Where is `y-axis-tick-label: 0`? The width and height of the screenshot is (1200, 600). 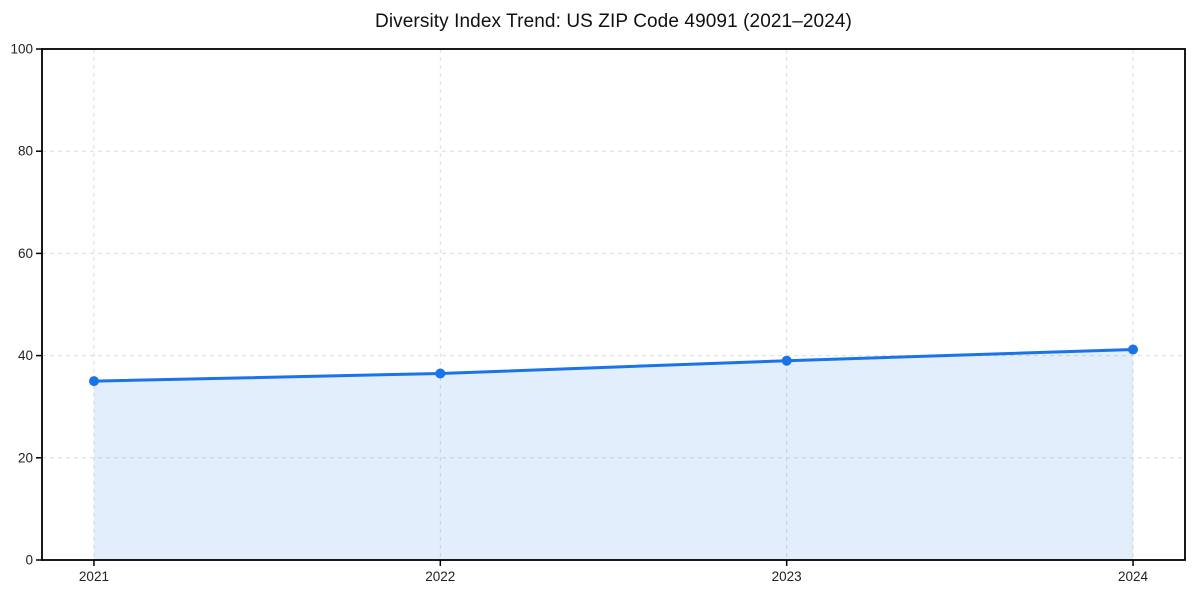
y-axis-tick-label: 0 is located at coordinates (29, 560).